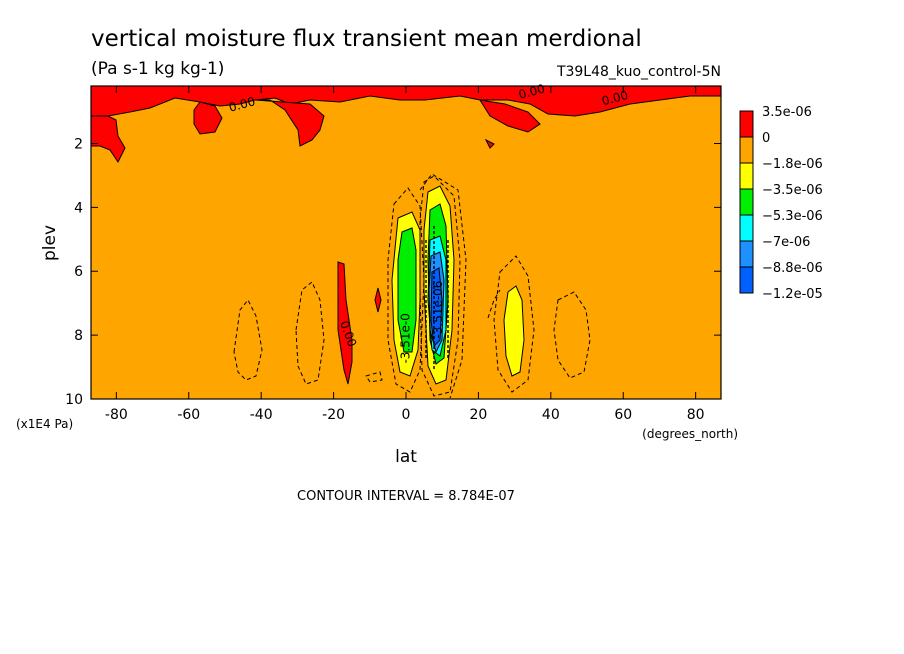 The width and height of the screenshot is (904, 654). Describe the element at coordinates (44, 424) in the screenshot. I see `y-axis-unit: (x1E4 Pa)` at that location.